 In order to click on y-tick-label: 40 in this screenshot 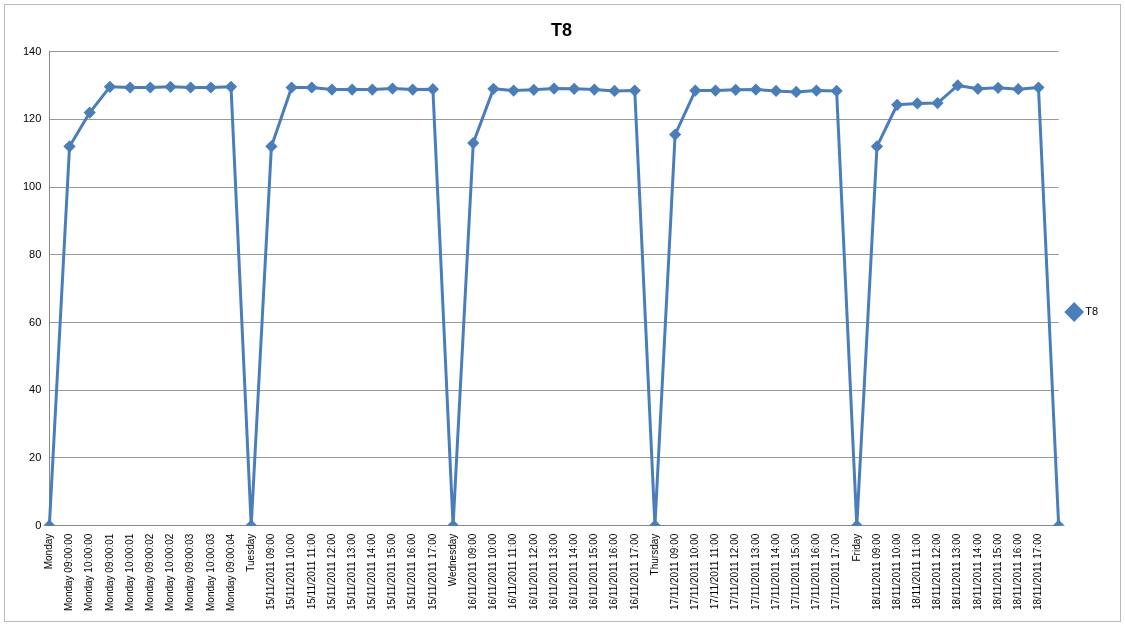, I will do `click(35, 389)`.